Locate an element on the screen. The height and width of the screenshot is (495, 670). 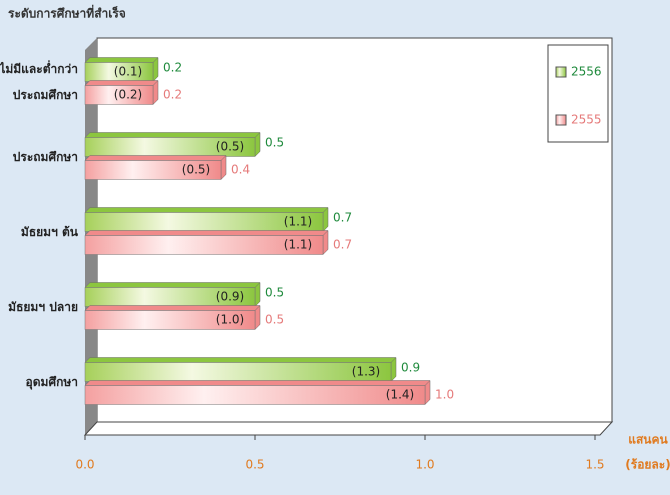
y-tick-label: อุดมศึกษา is located at coordinates (52, 382).